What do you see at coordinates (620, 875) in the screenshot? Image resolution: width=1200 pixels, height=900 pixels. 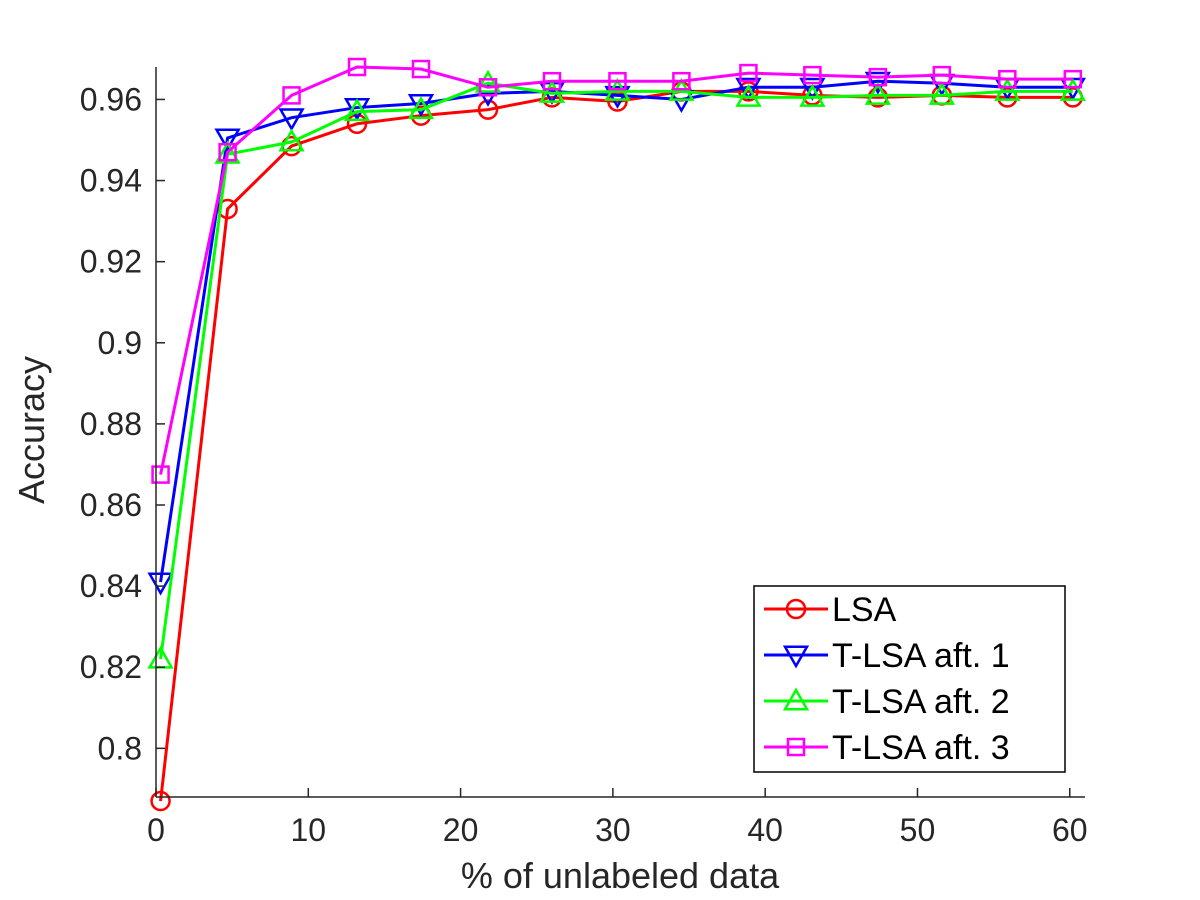 I see `x-axis-label: % of unlabeled data` at bounding box center [620, 875].